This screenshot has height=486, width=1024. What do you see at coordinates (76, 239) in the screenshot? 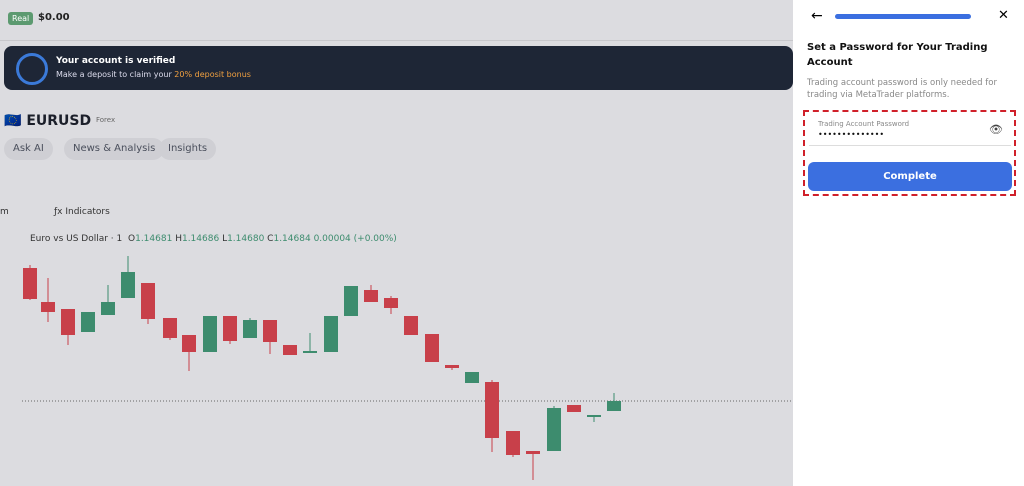
I see `legend-name: Euro vs US Dollar · 1` at bounding box center [76, 239].